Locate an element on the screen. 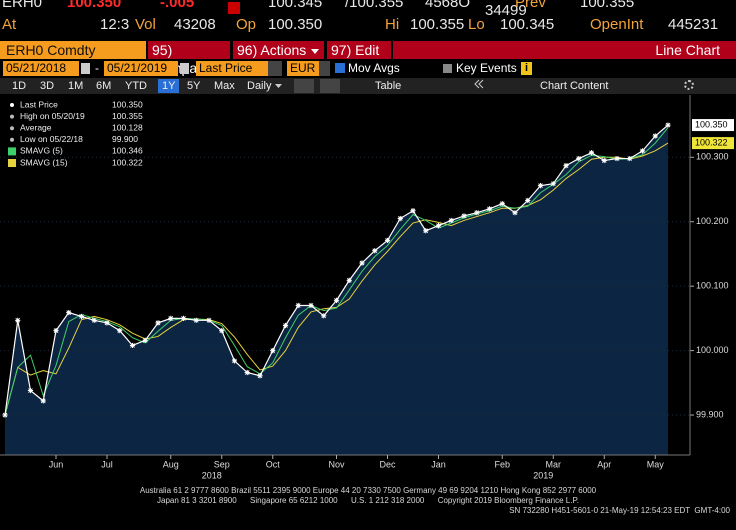 The height and width of the screenshot is (530, 736). legend-value: 100.350 is located at coordinates (127, 104).